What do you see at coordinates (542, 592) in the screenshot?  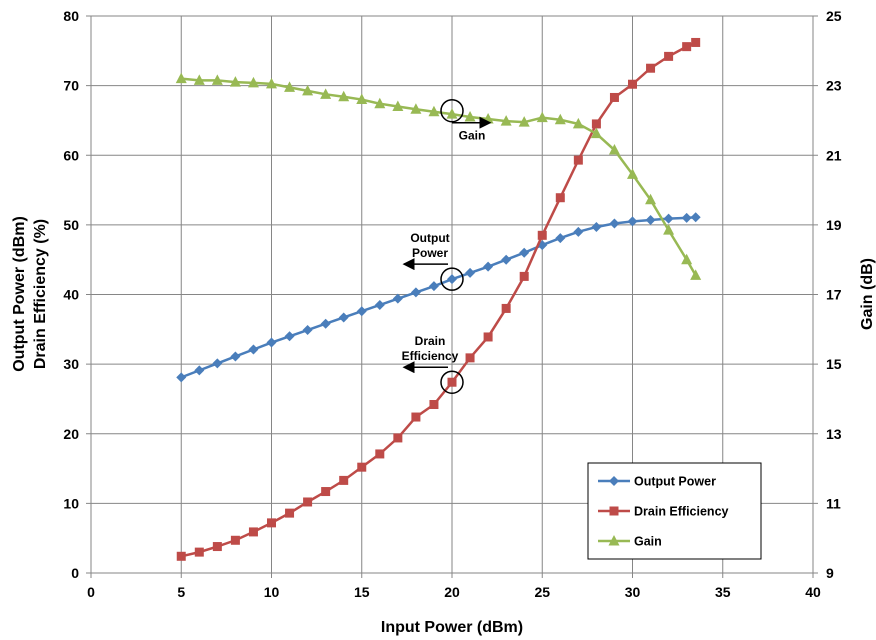 I see `x-tick-label: 25` at bounding box center [542, 592].